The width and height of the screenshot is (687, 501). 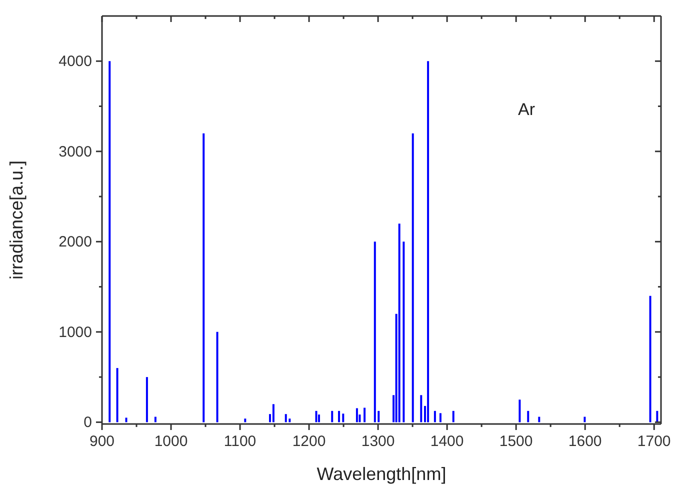 What do you see at coordinates (75, 61) in the screenshot?
I see `y-tick-label: 4000` at bounding box center [75, 61].